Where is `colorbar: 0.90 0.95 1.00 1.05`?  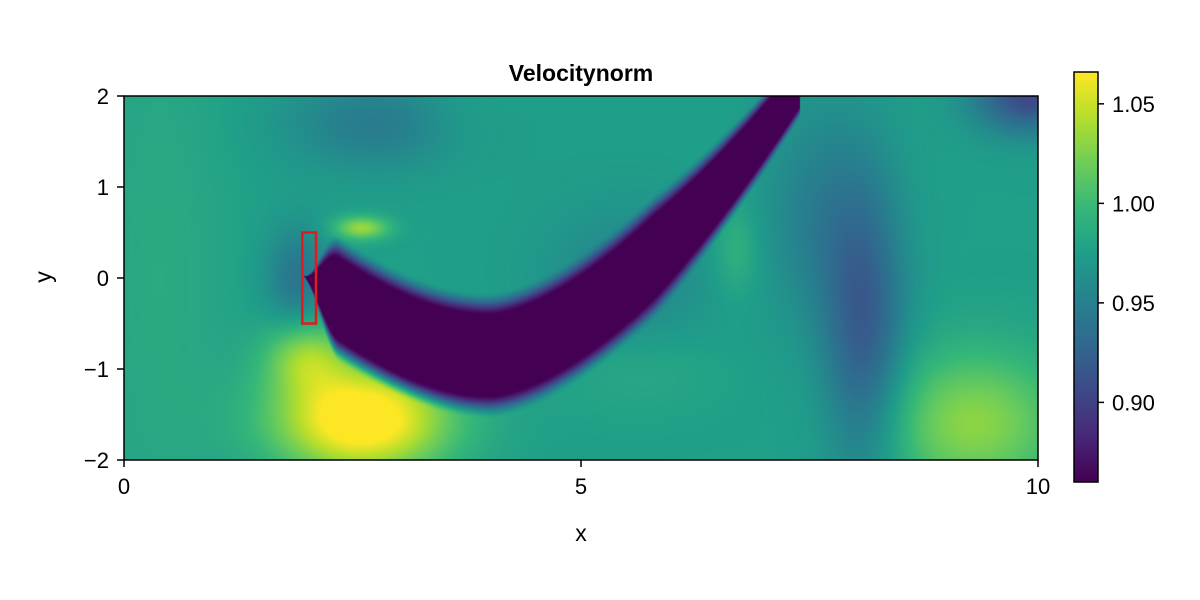 colorbar: 0.90 0.95 1.00 1.05 is located at coordinates (1114, 277).